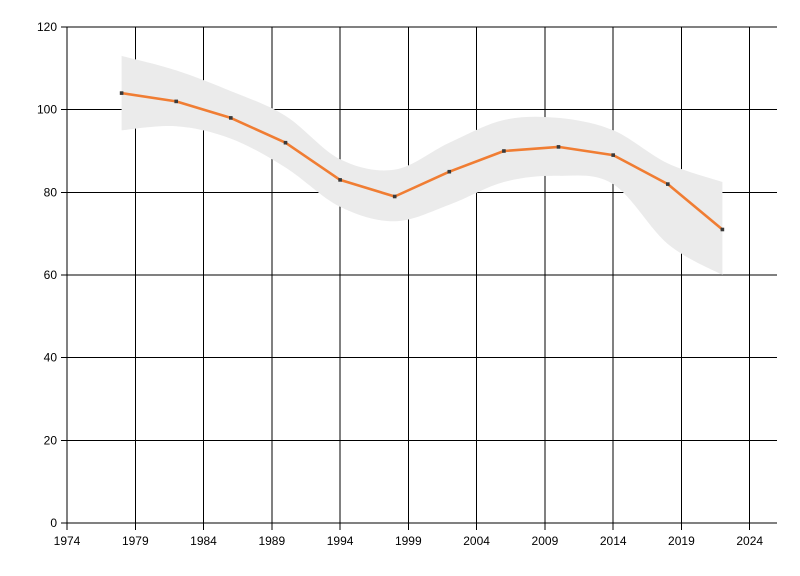 The image size is (800, 576). Describe the element at coordinates (51, 358) in the screenshot. I see `y-tick-label: 40` at that location.